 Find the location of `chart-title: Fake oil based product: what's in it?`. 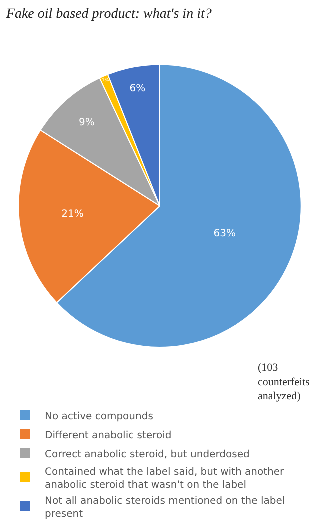

chart-title: Fake oil based product: what's in it? is located at coordinates (108, 14).